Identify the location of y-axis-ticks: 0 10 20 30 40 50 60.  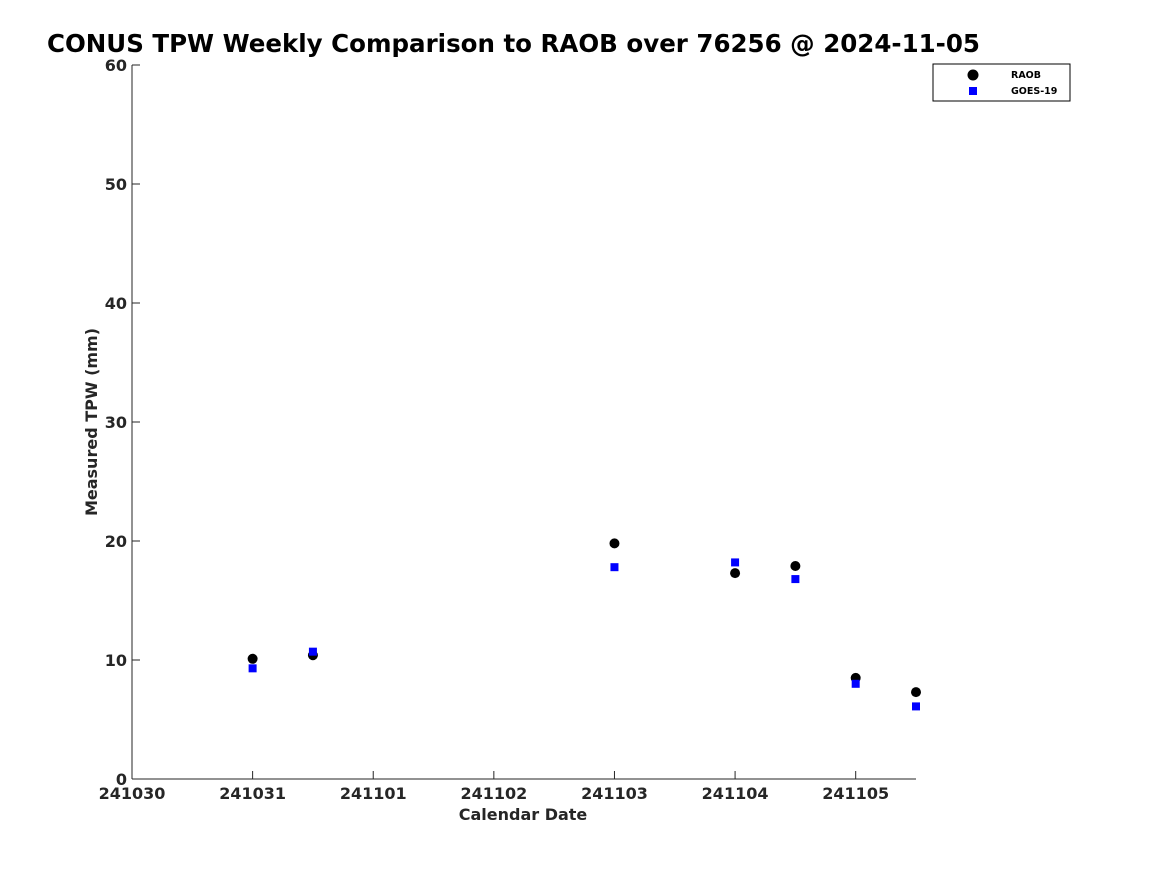
(122, 422).